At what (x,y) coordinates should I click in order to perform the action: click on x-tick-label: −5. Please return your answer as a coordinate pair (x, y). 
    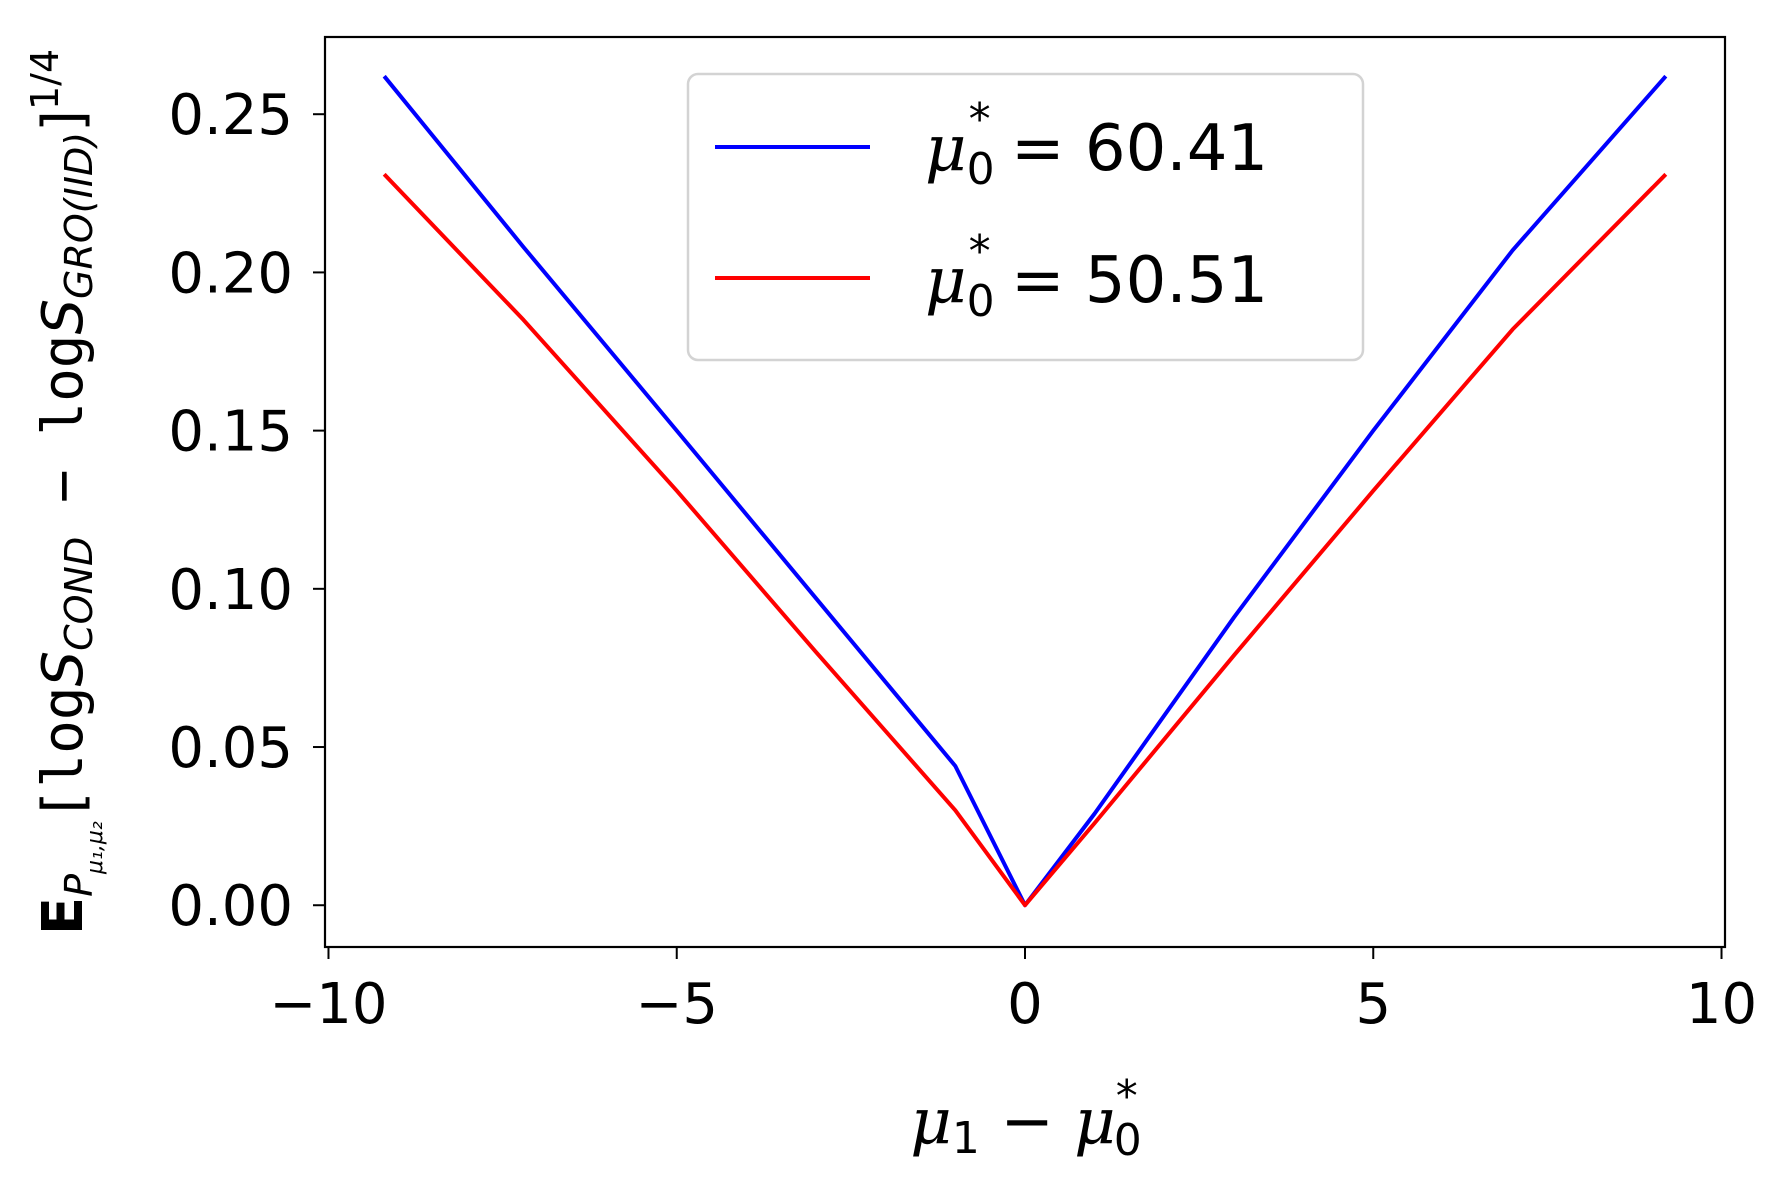
    Looking at the image, I should click on (676, 1004).